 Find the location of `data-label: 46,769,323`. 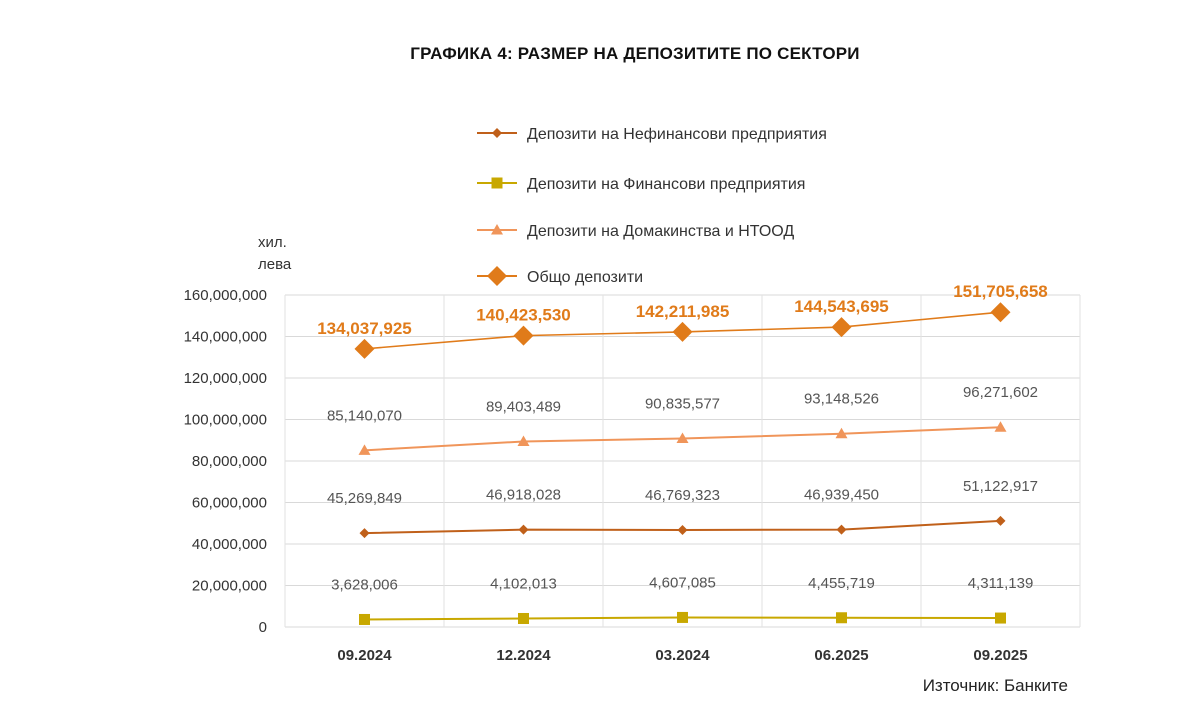

data-label: 46,769,323 is located at coordinates (682, 495).